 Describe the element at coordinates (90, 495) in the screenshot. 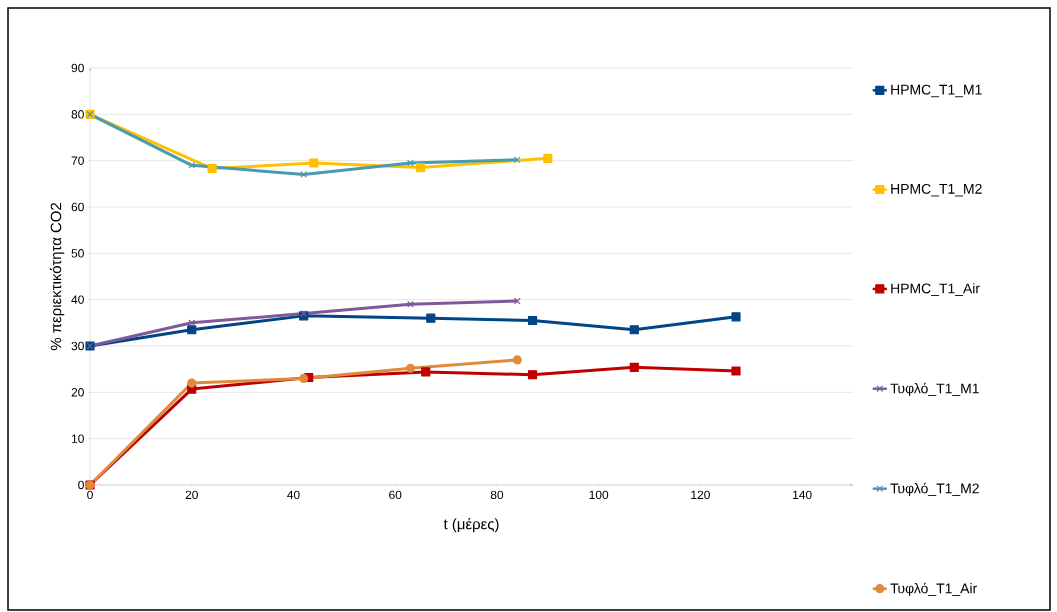

I see `x-tick-label: 0` at that location.